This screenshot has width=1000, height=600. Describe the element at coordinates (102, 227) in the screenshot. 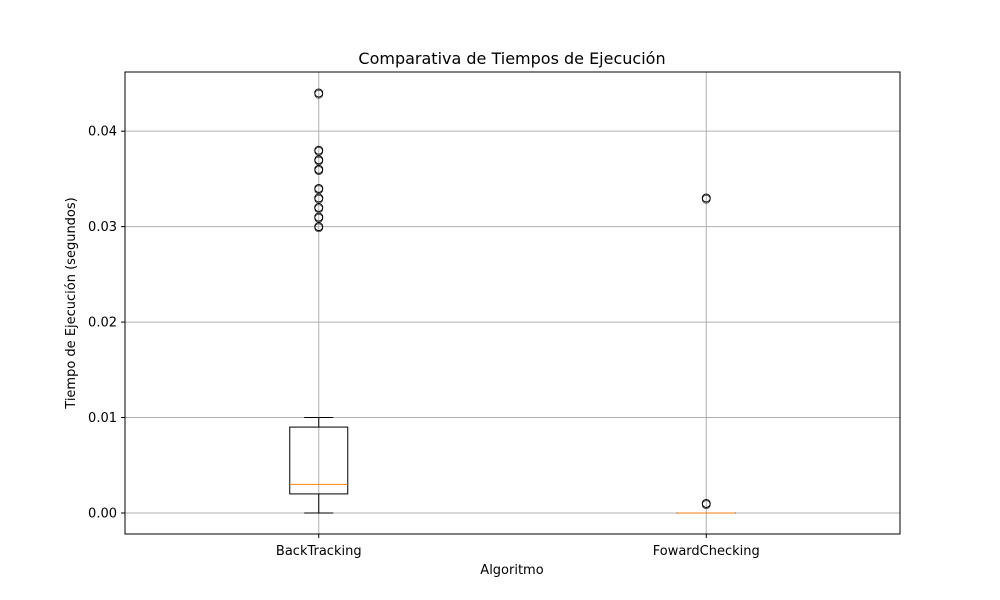

I see `y-tick-label: 0.03` at that location.